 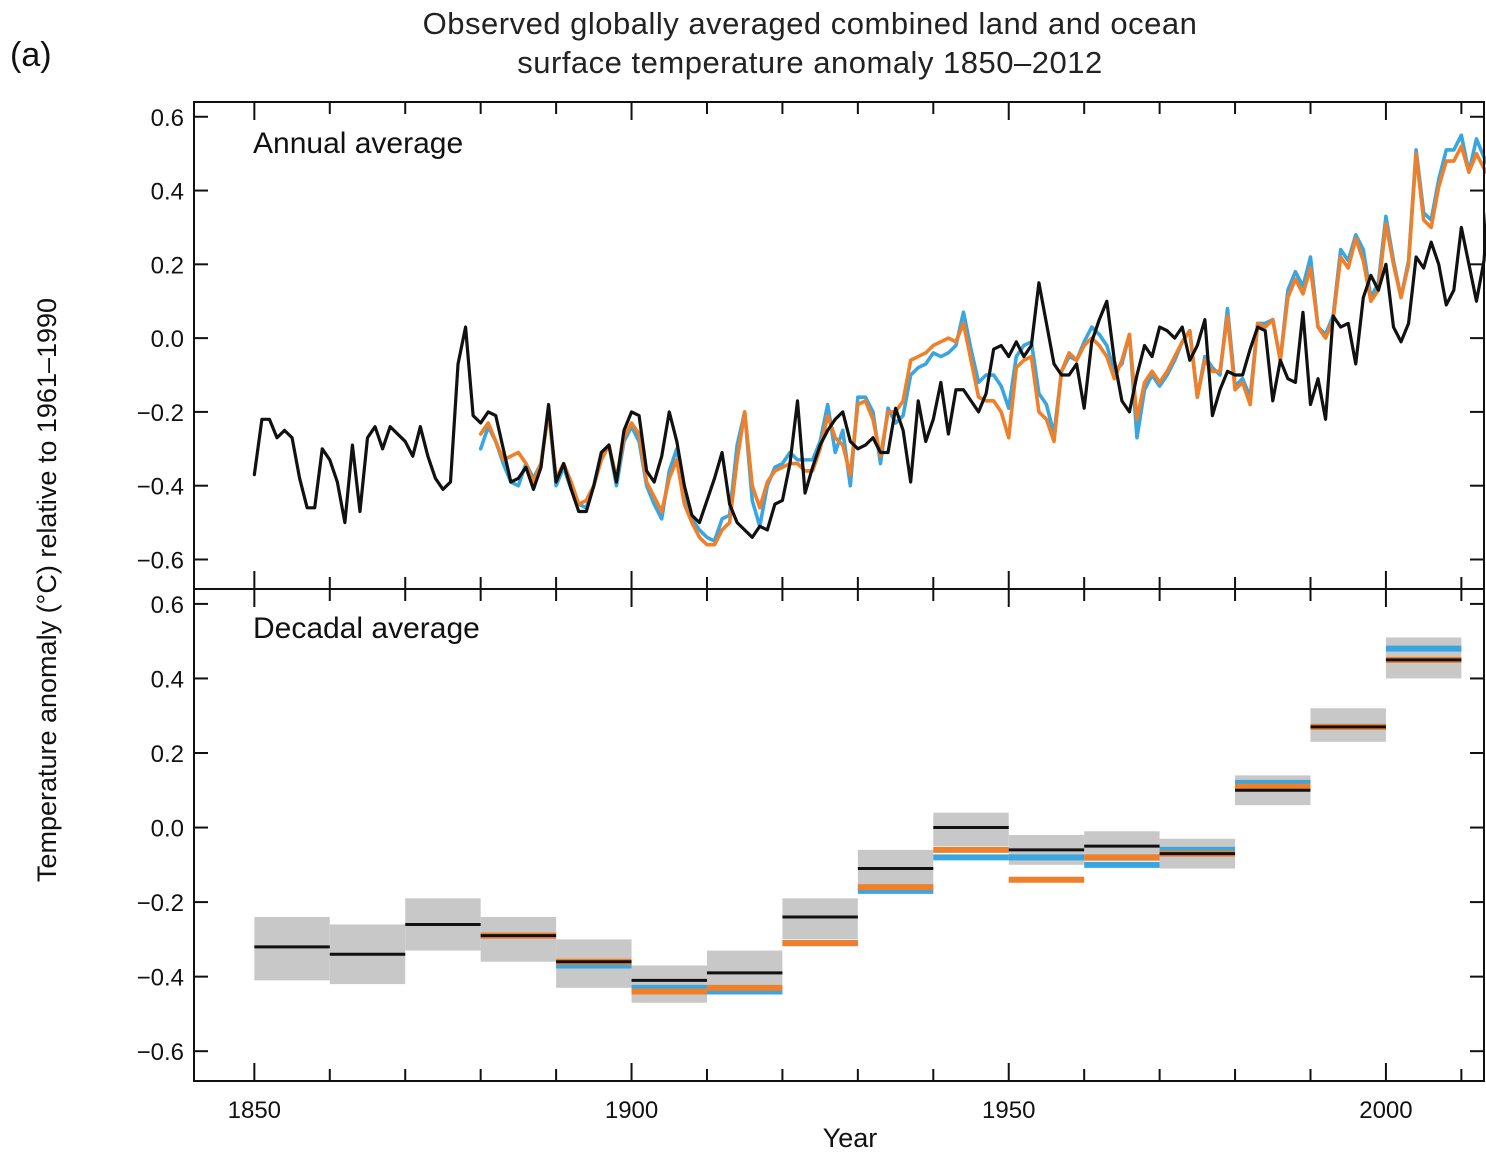 I want to click on decadal-y-tick-label: 0.2, so click(x=167, y=754).